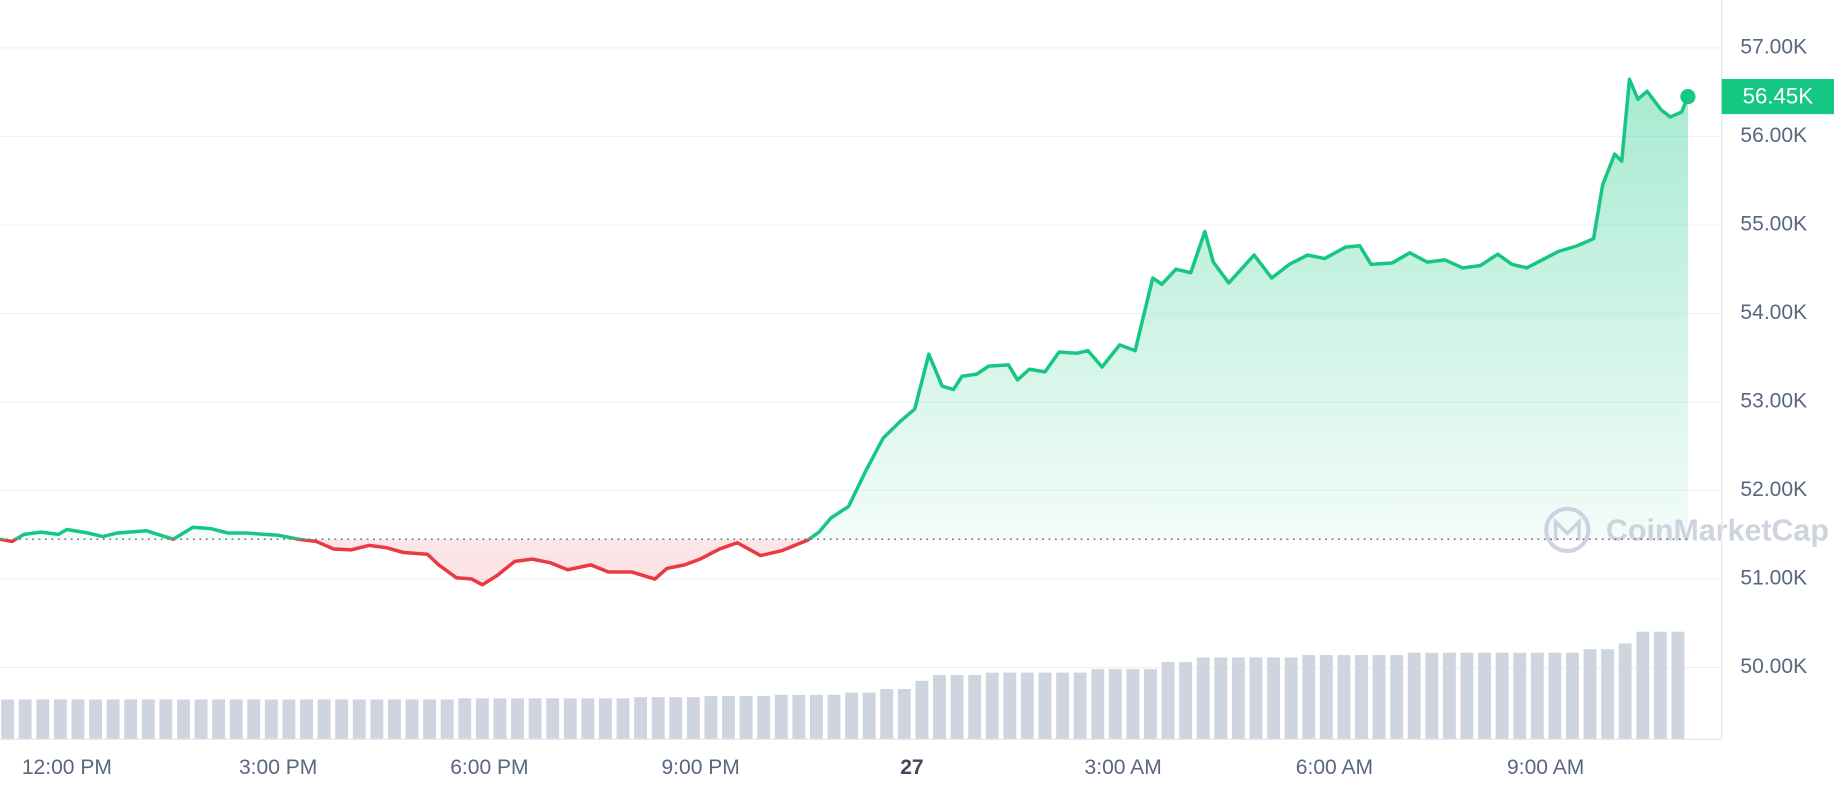 This screenshot has width=1834, height=792. I want to click on x-tick-label: 6:00 AM, so click(1334, 767).